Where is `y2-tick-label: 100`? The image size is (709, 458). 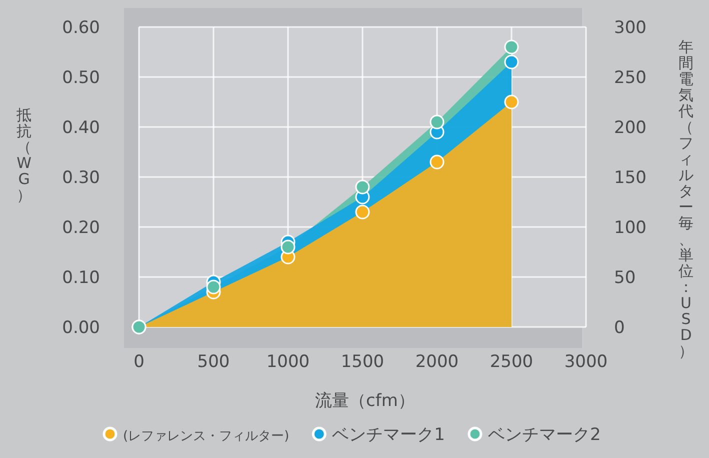
y2-tick-label: 100 is located at coordinates (630, 228).